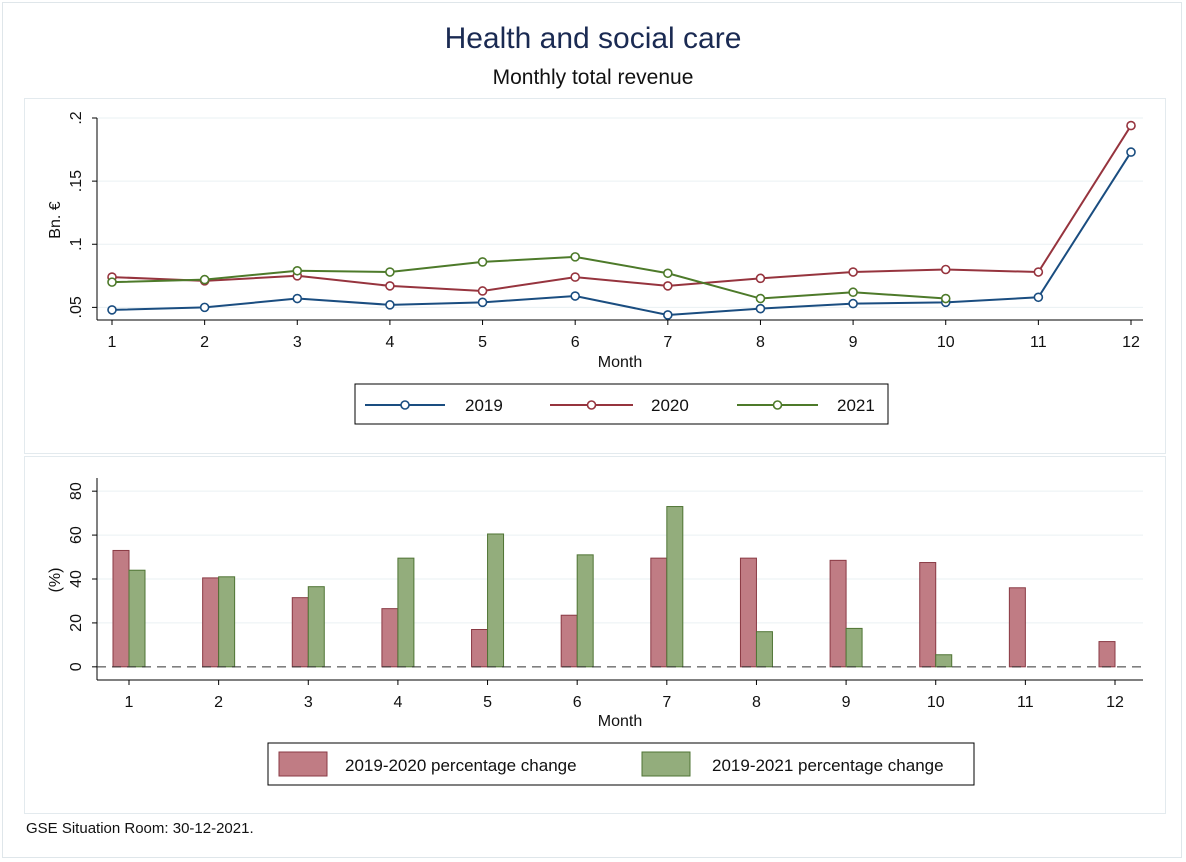 This screenshot has width=1186, height=862. Describe the element at coordinates (593, 38) in the screenshot. I see `chart-title: Health and social care` at that location.